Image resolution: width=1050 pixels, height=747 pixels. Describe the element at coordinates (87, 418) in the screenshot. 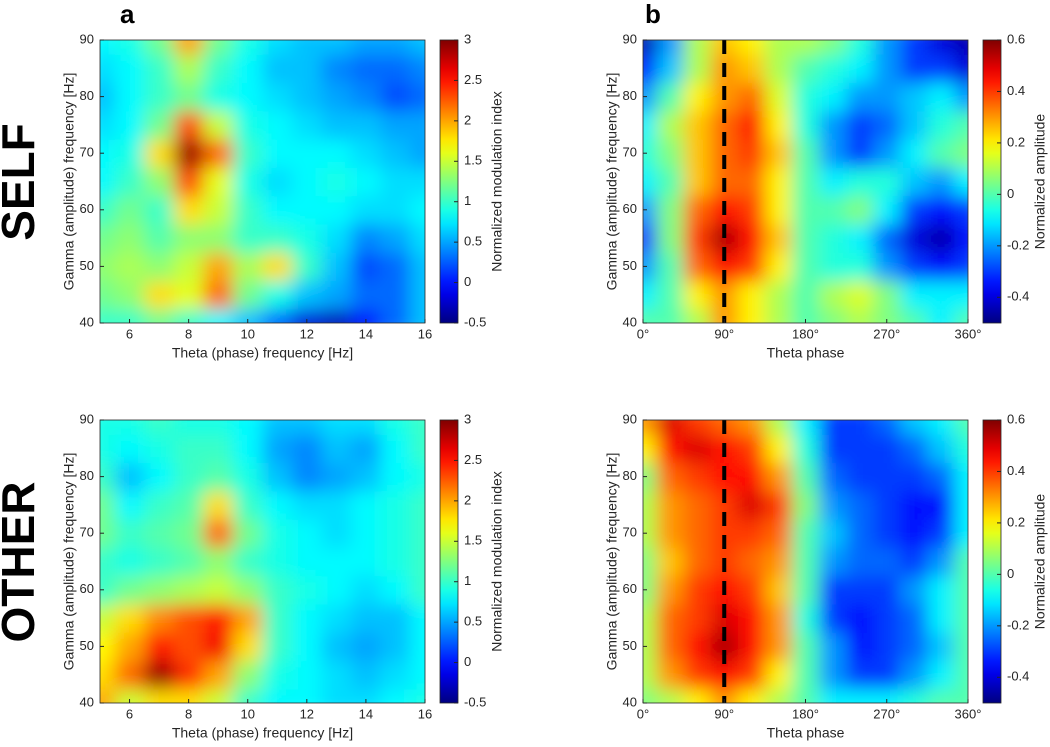

I see `y-tick-label: 90` at that location.